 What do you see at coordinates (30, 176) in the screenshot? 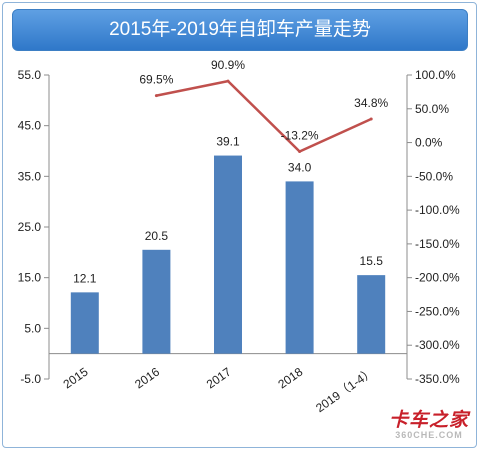
I see `y-left-tick-label: 35.0` at bounding box center [30, 176].